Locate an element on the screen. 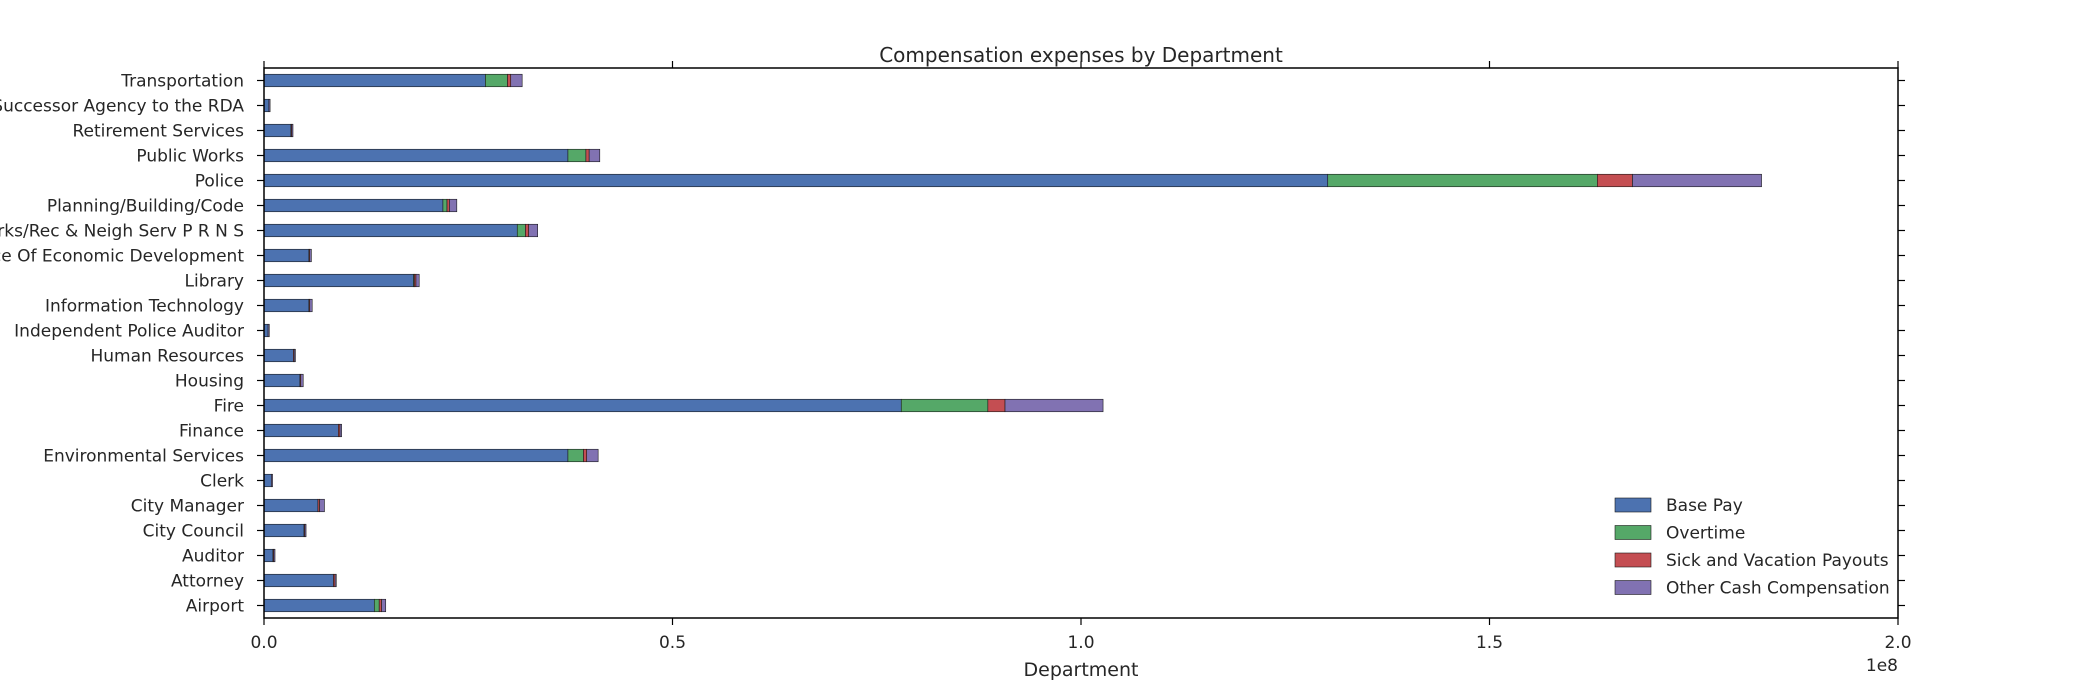  y-tick-label: Independent Police Auditor is located at coordinates (129, 332).